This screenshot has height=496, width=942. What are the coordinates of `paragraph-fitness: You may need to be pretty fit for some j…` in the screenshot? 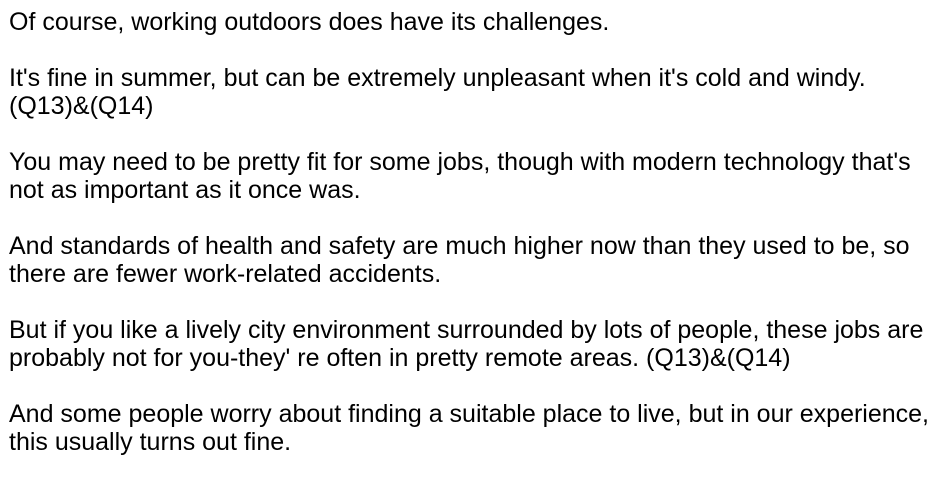 It's located at (460, 176).